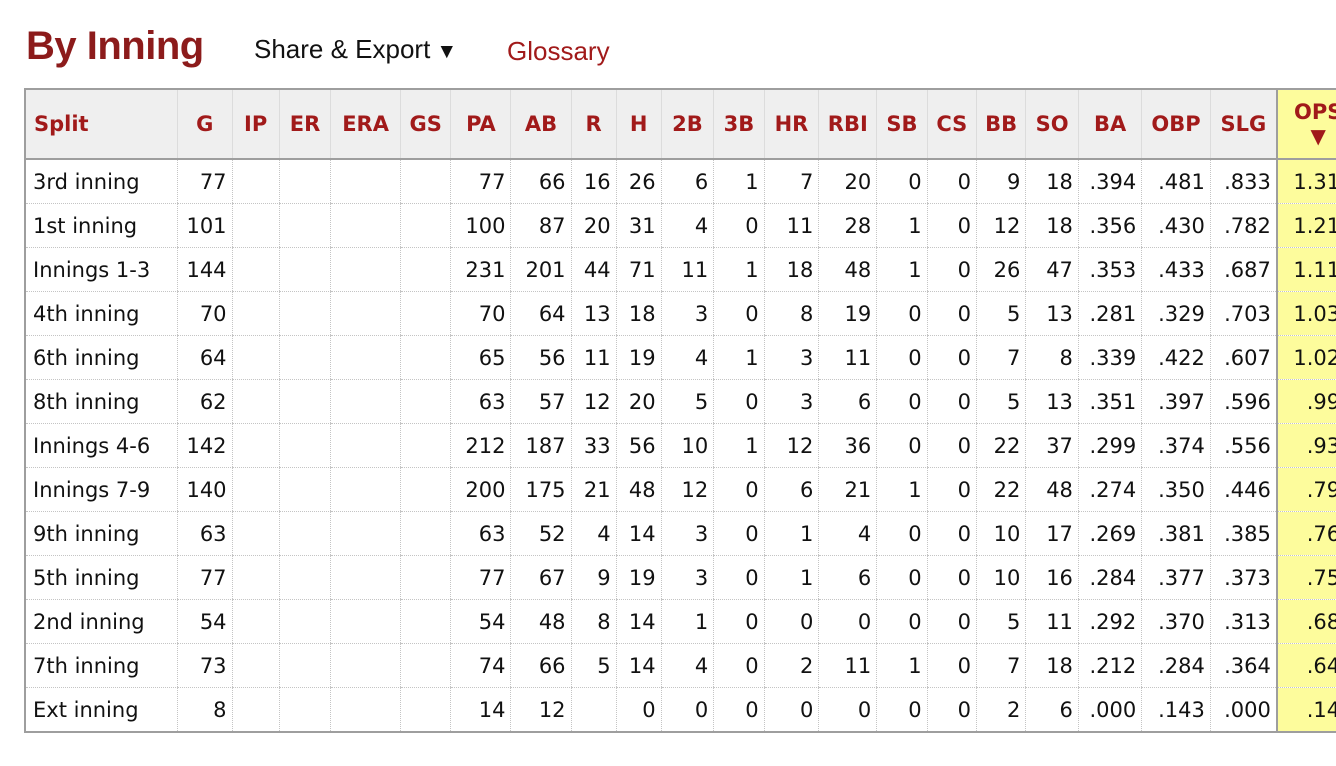  What do you see at coordinates (101, 357) in the screenshot?
I see `split-name-cell: 6th inning` at bounding box center [101, 357].